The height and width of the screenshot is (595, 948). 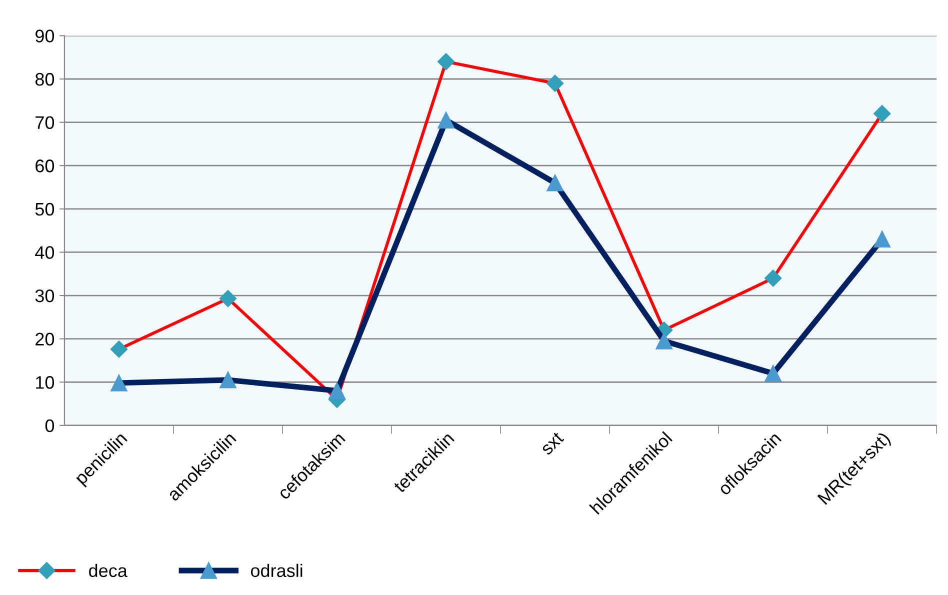 What do you see at coordinates (44, 295) in the screenshot?
I see `y-tick-label: 30` at bounding box center [44, 295].